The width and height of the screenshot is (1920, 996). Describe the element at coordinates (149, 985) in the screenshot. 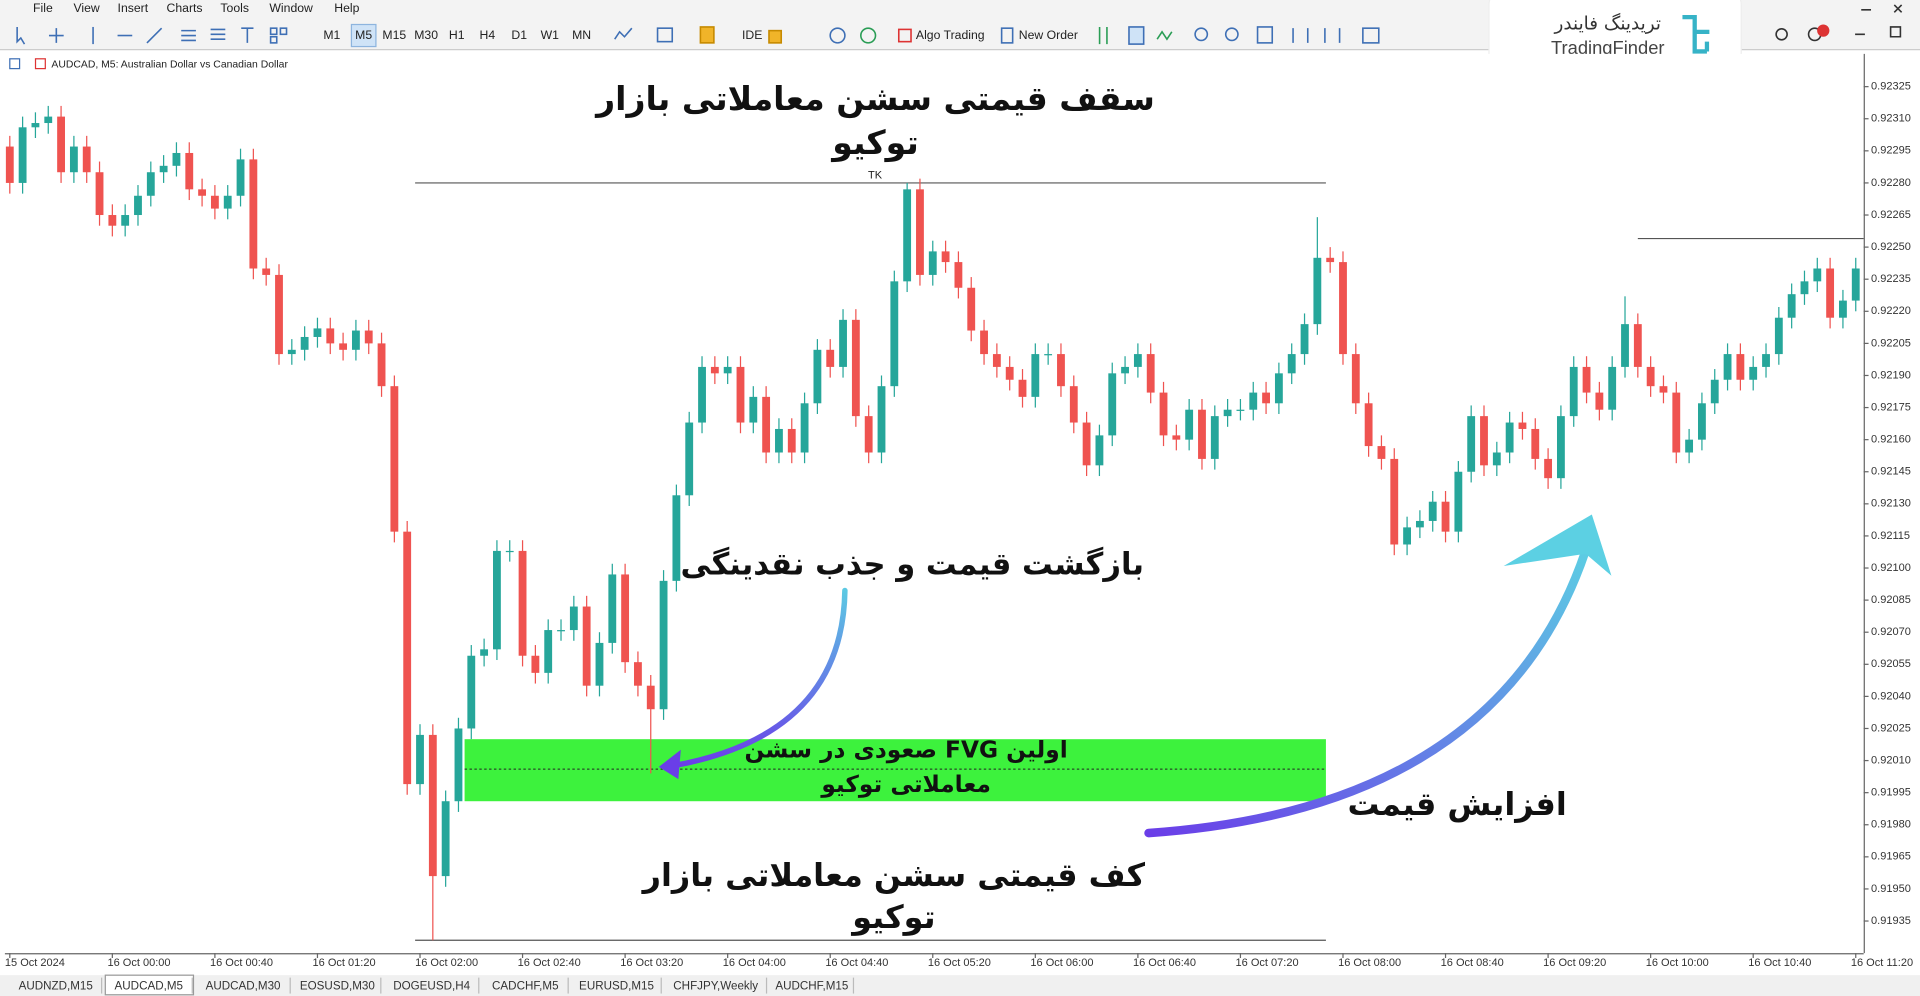

I see `tab: AUDCAD,M5` at that location.